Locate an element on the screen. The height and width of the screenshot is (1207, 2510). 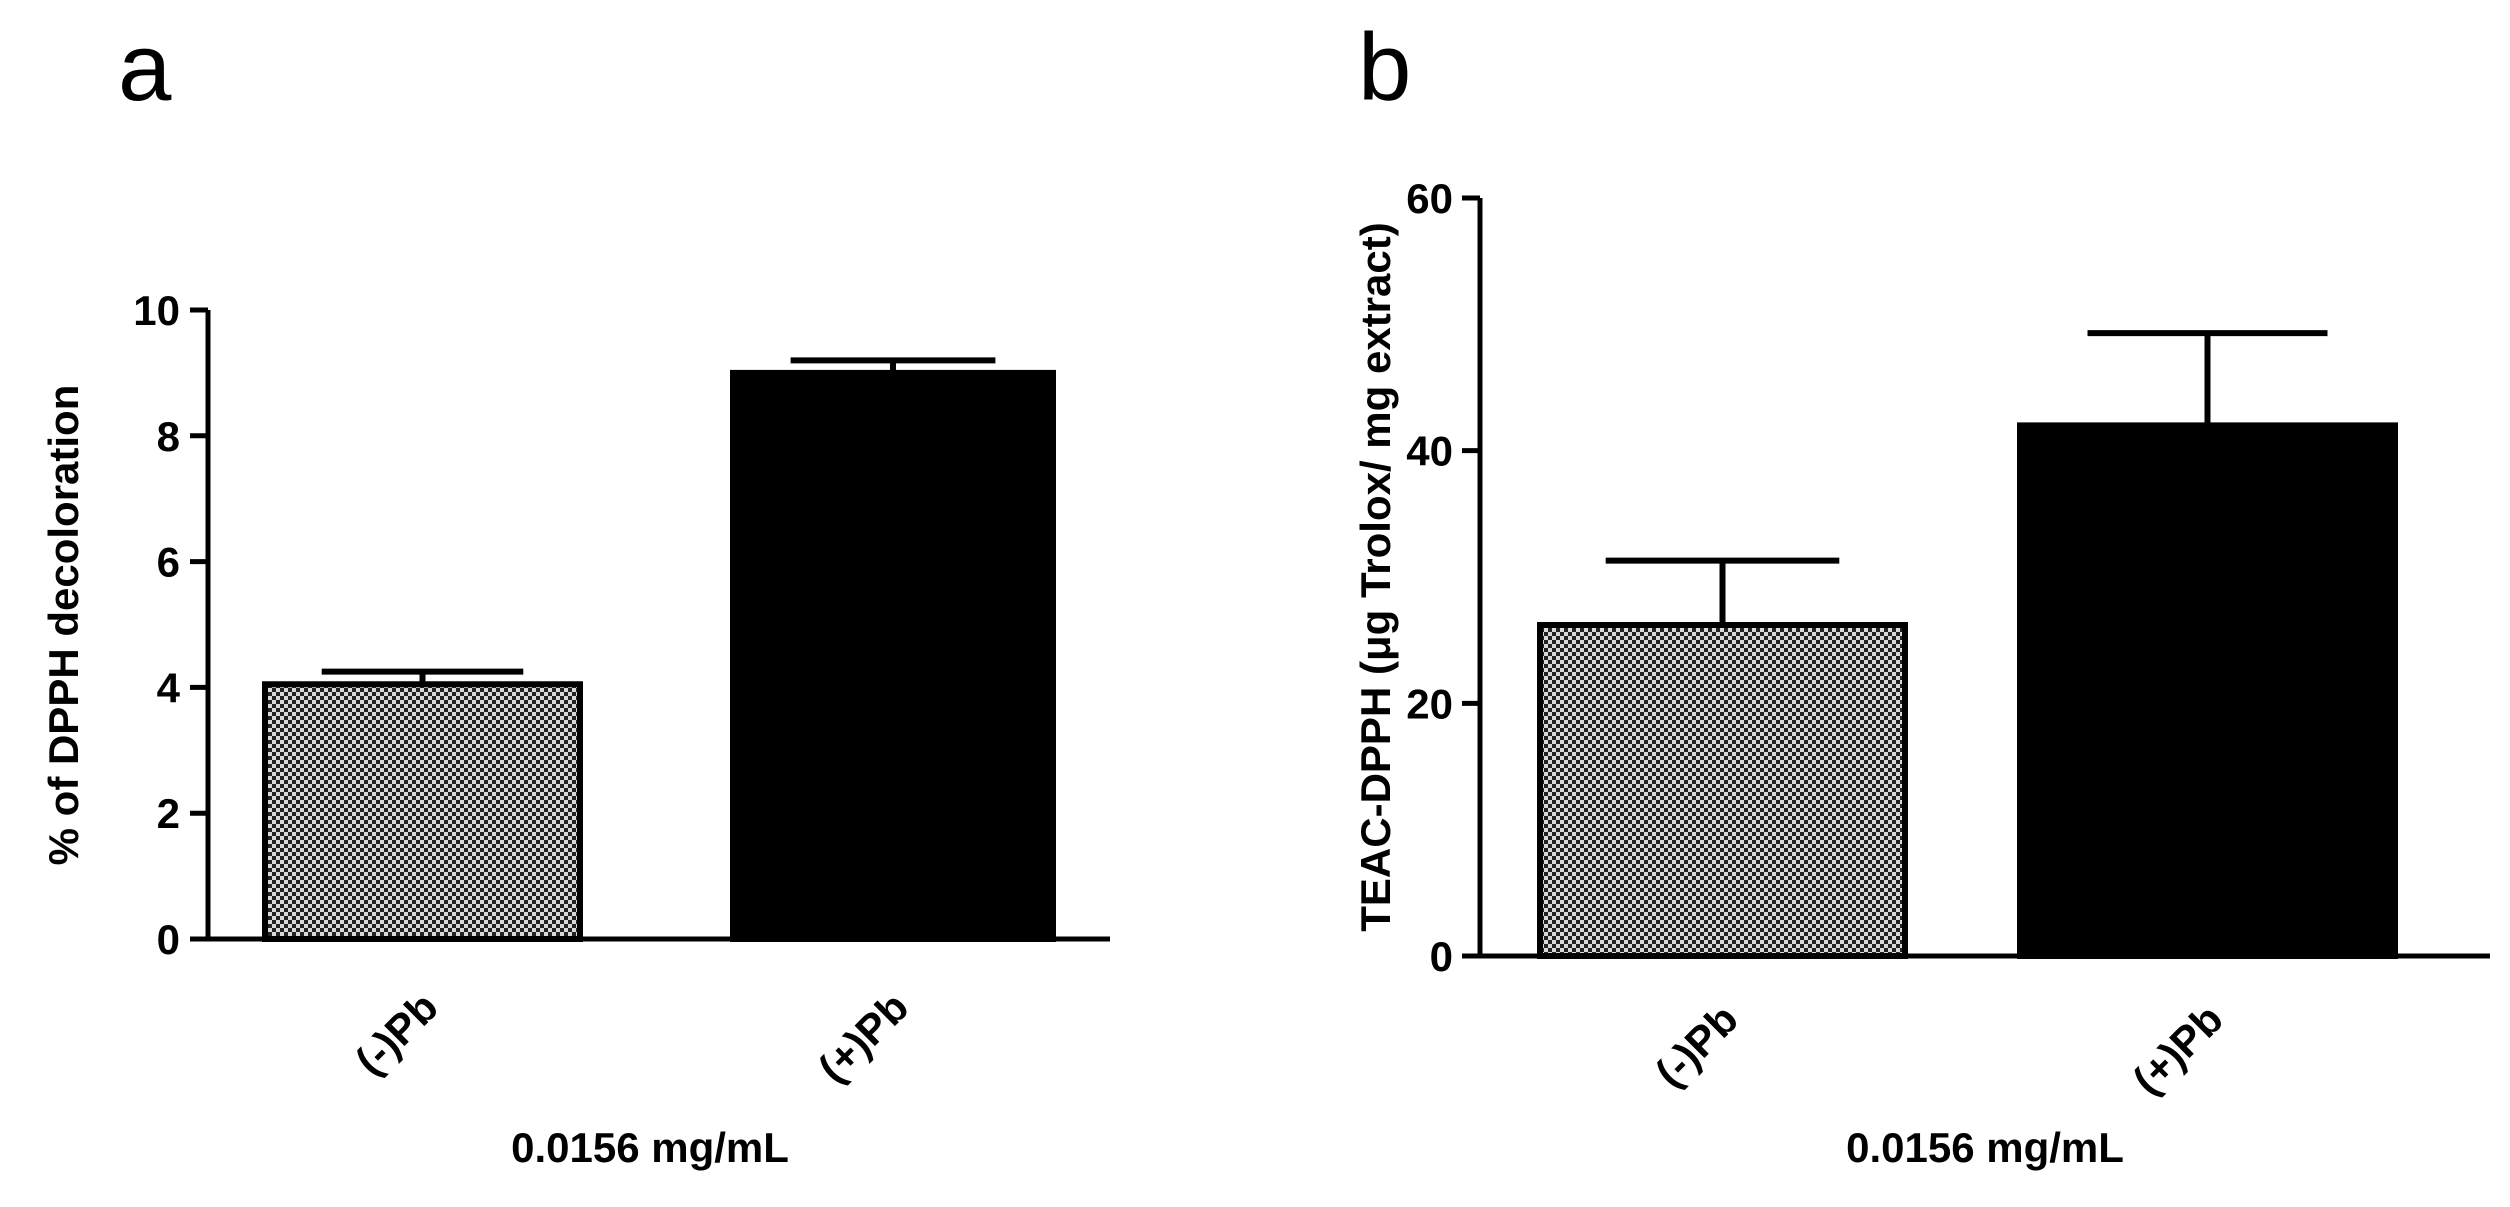
category-labels-a: (-)Pb (+)Pb is located at coordinates (631, 1037).